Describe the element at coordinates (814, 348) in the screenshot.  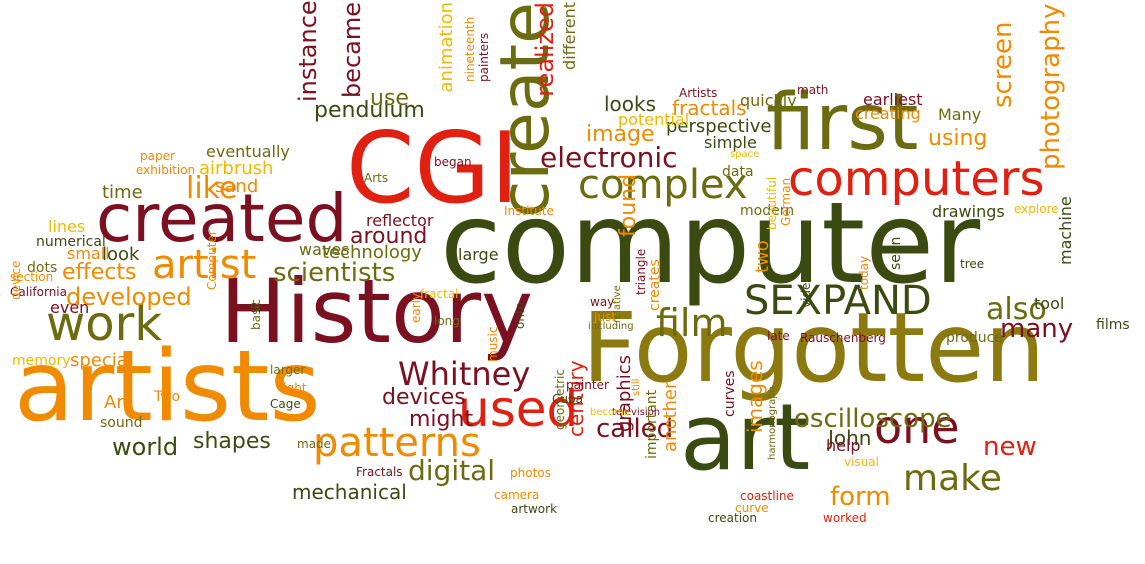
I see `word-forgotten: Forgotten` at that location.